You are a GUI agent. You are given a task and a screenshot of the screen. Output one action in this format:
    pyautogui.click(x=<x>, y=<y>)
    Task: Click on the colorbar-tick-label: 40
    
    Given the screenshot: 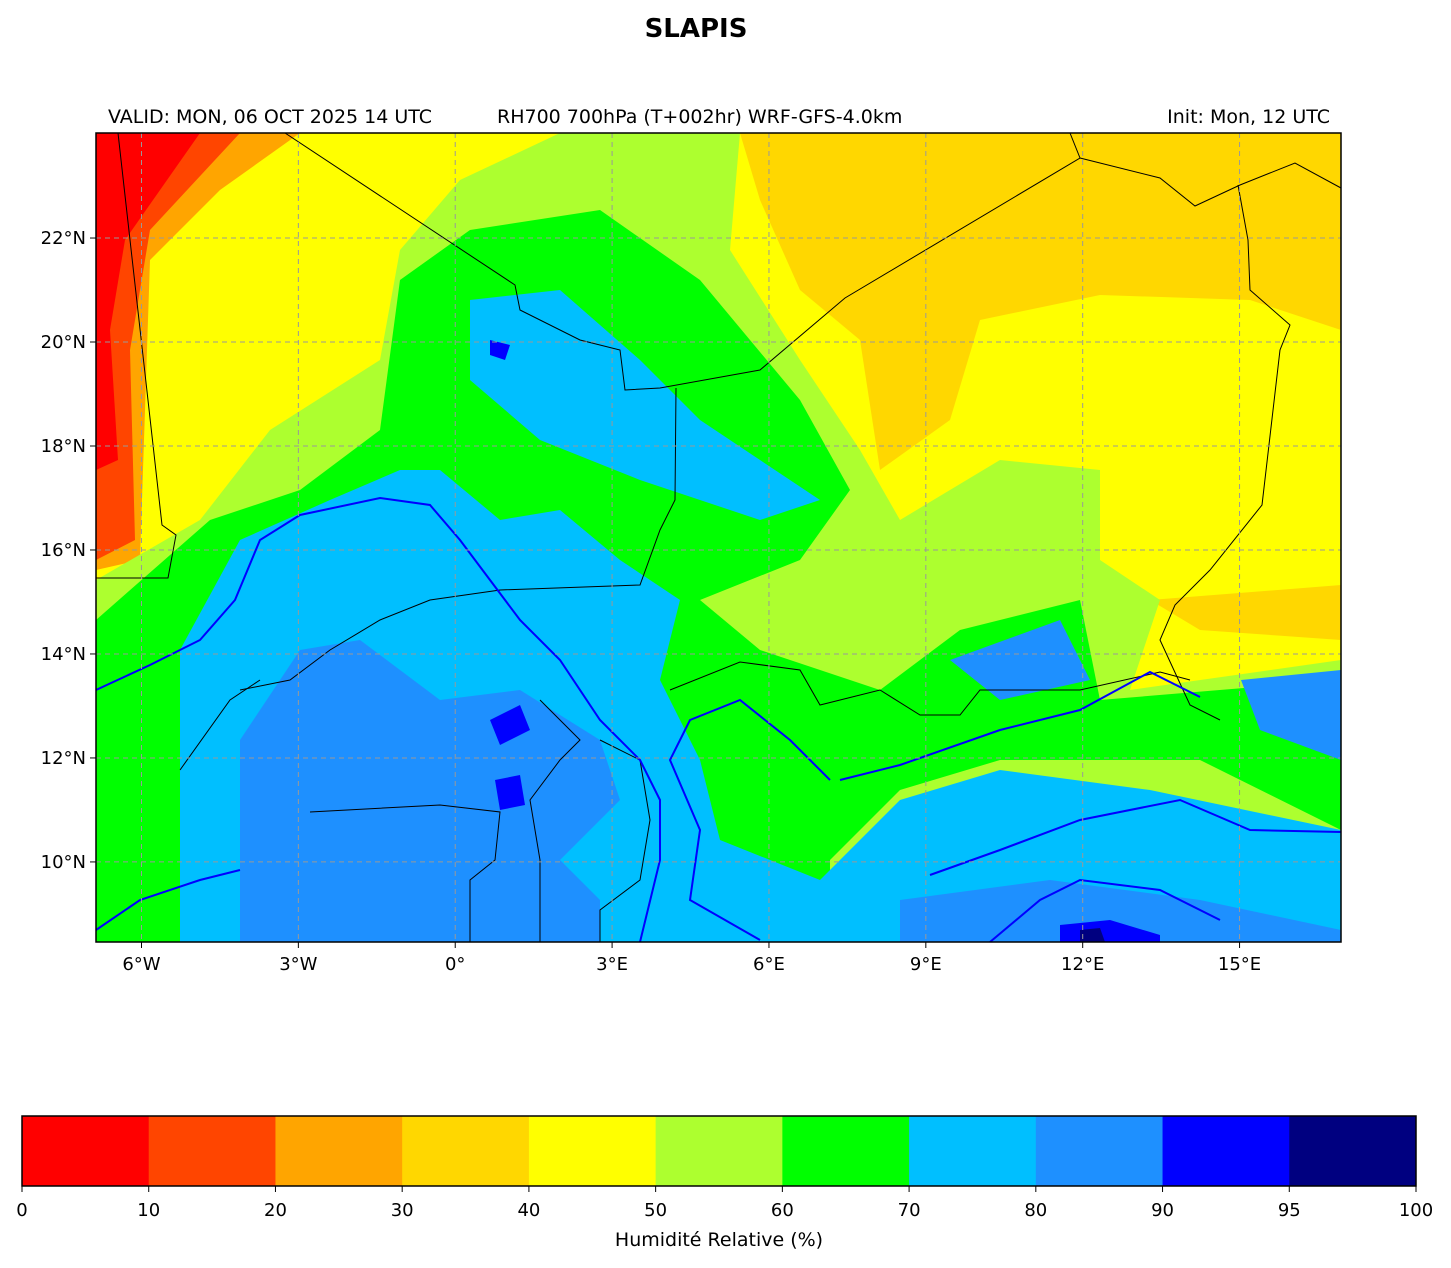 What is the action you would take?
    pyautogui.click(x=528, y=1210)
    